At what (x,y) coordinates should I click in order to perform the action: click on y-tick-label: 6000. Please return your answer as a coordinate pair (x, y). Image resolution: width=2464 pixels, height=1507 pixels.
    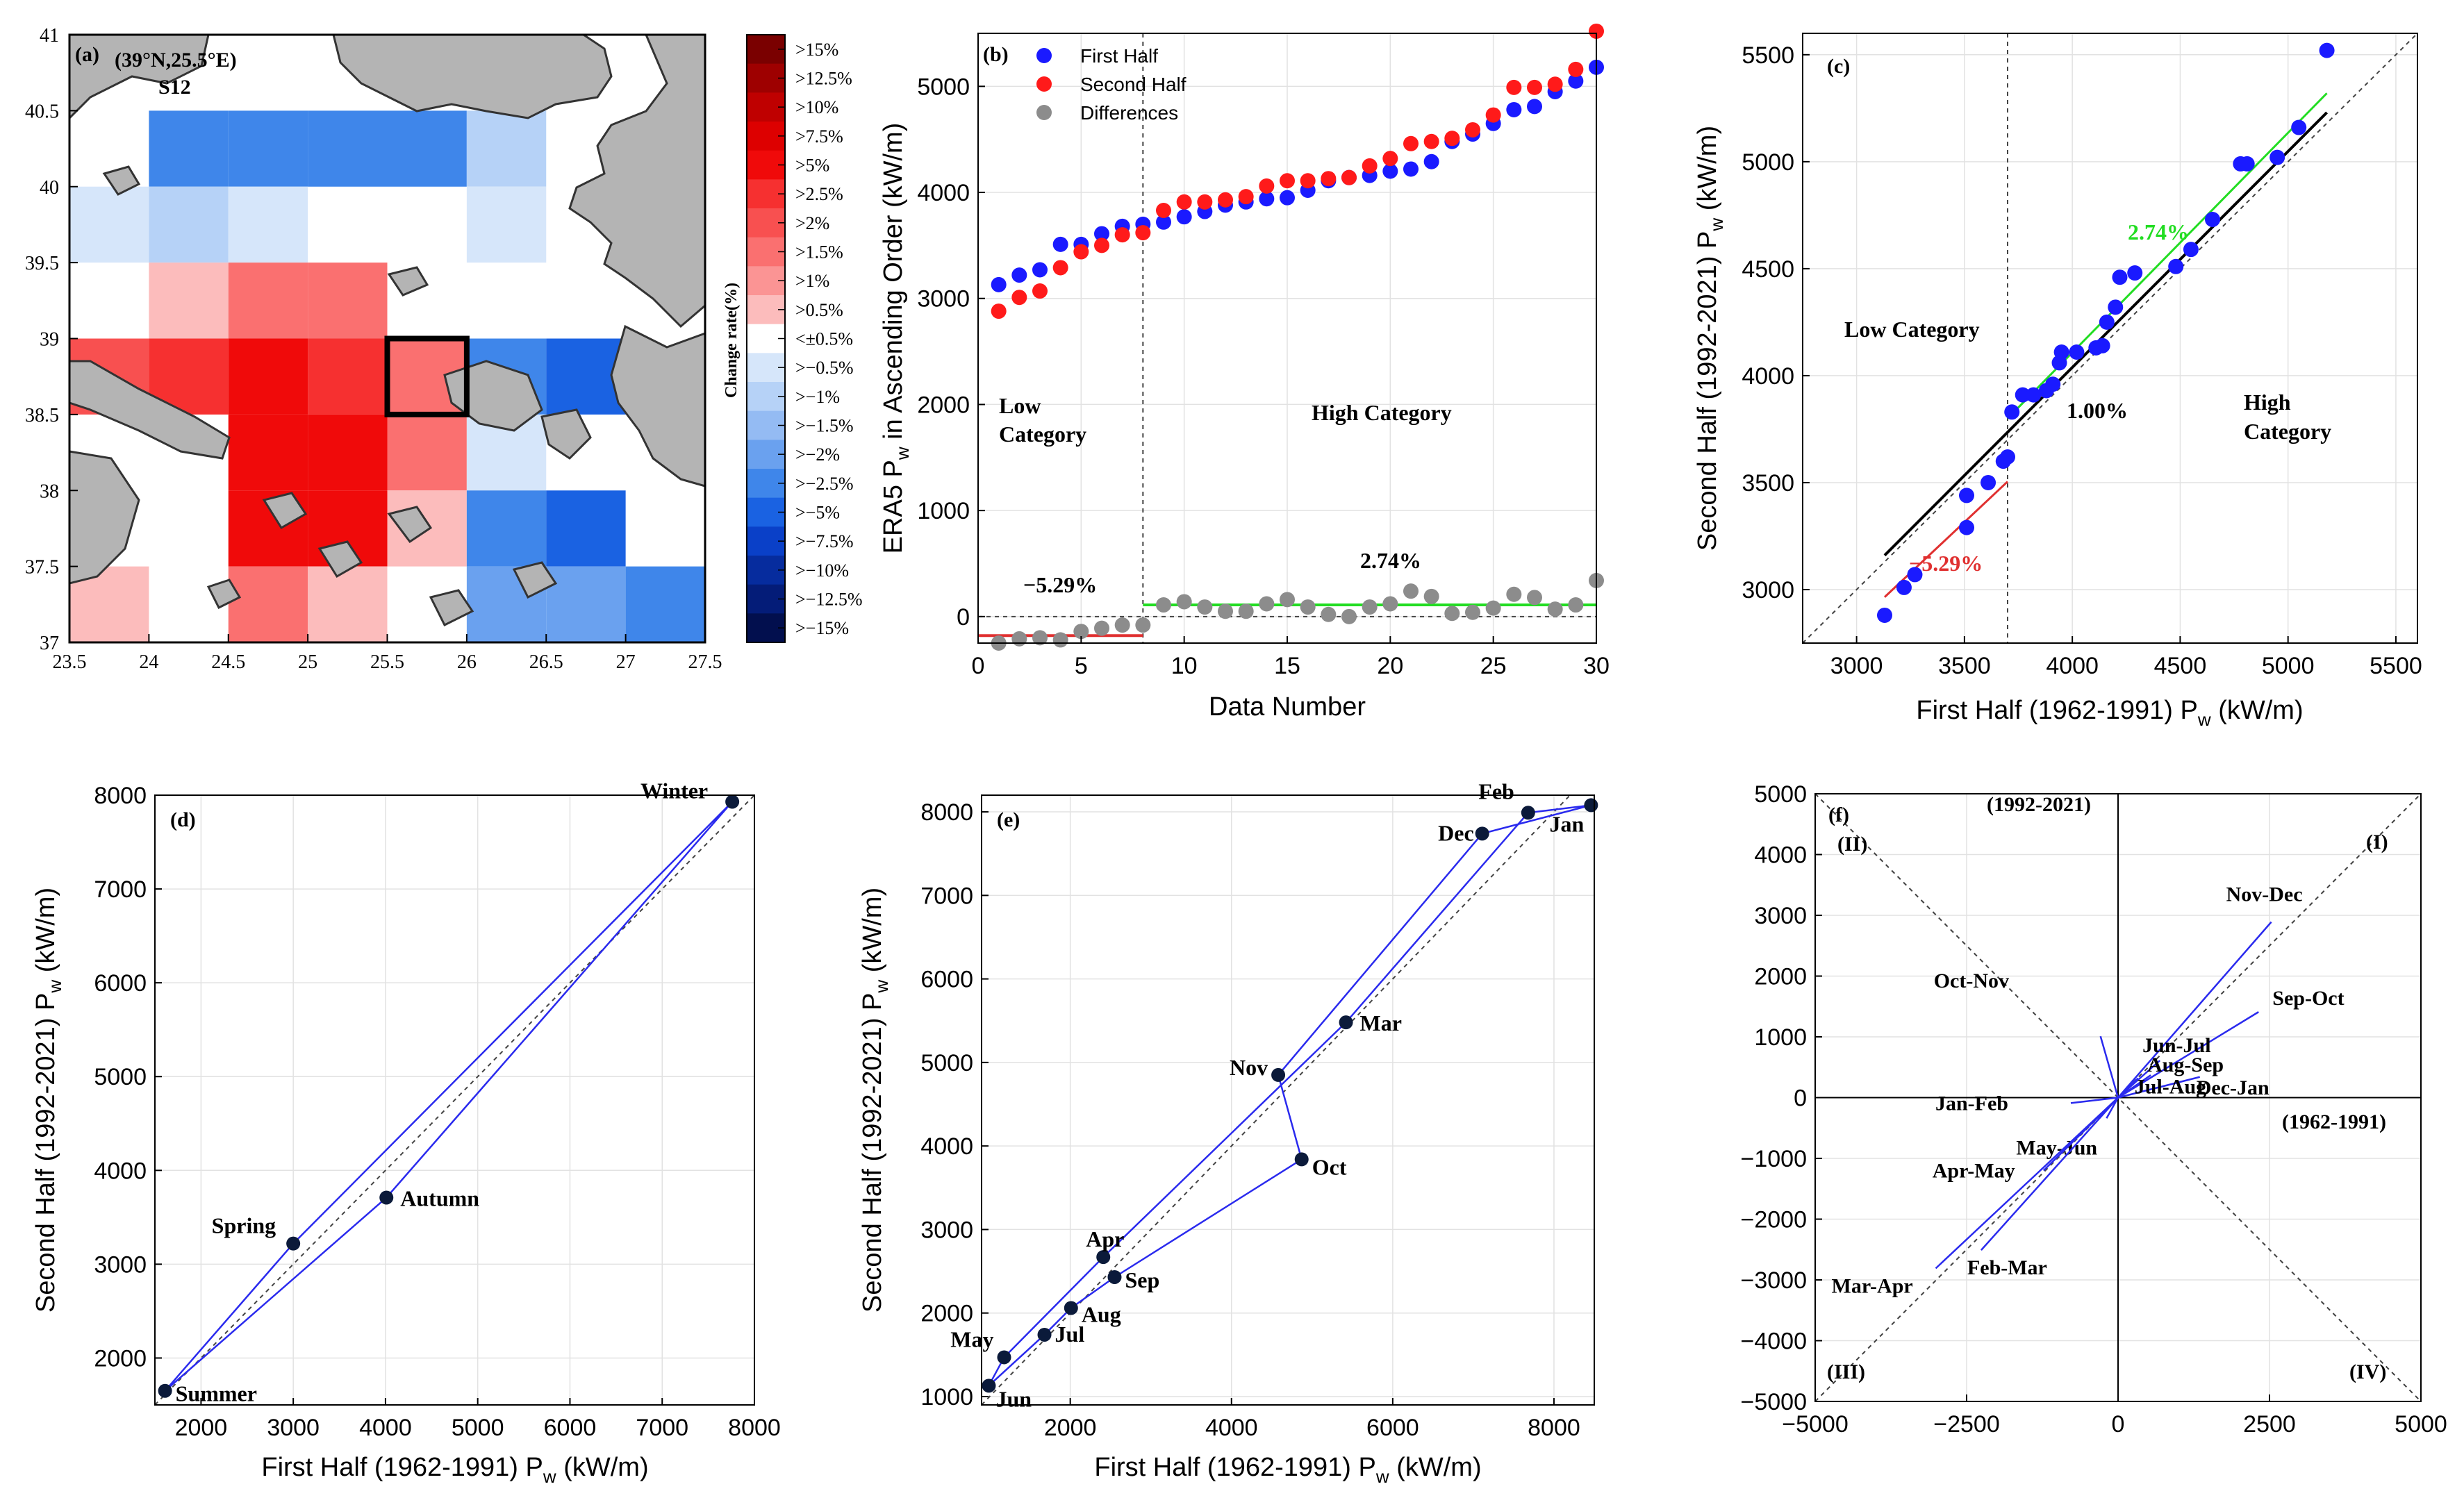
    Looking at the image, I should click on (946, 980).